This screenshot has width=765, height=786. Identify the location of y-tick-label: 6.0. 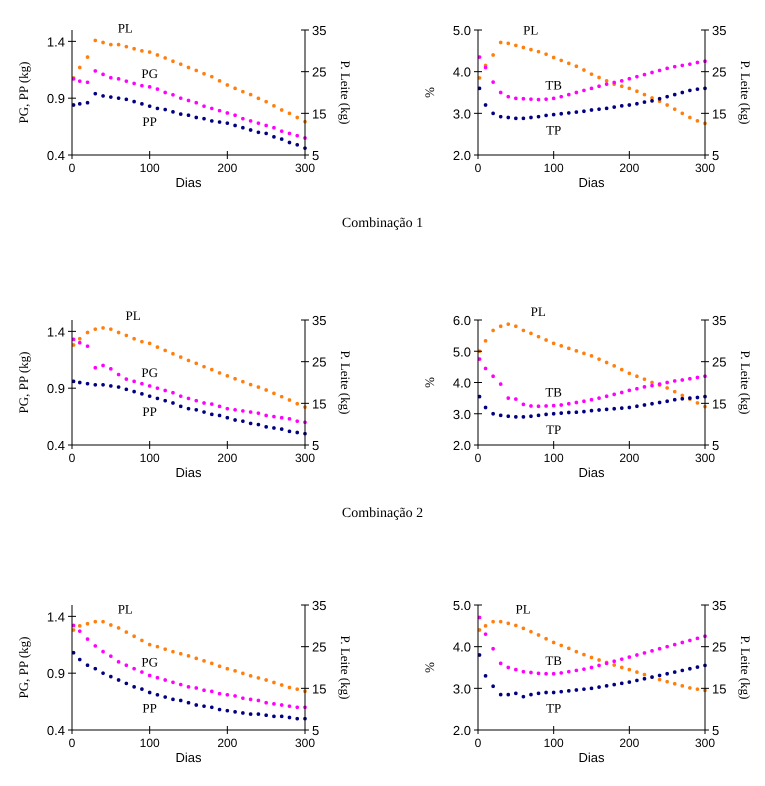
(461, 320).